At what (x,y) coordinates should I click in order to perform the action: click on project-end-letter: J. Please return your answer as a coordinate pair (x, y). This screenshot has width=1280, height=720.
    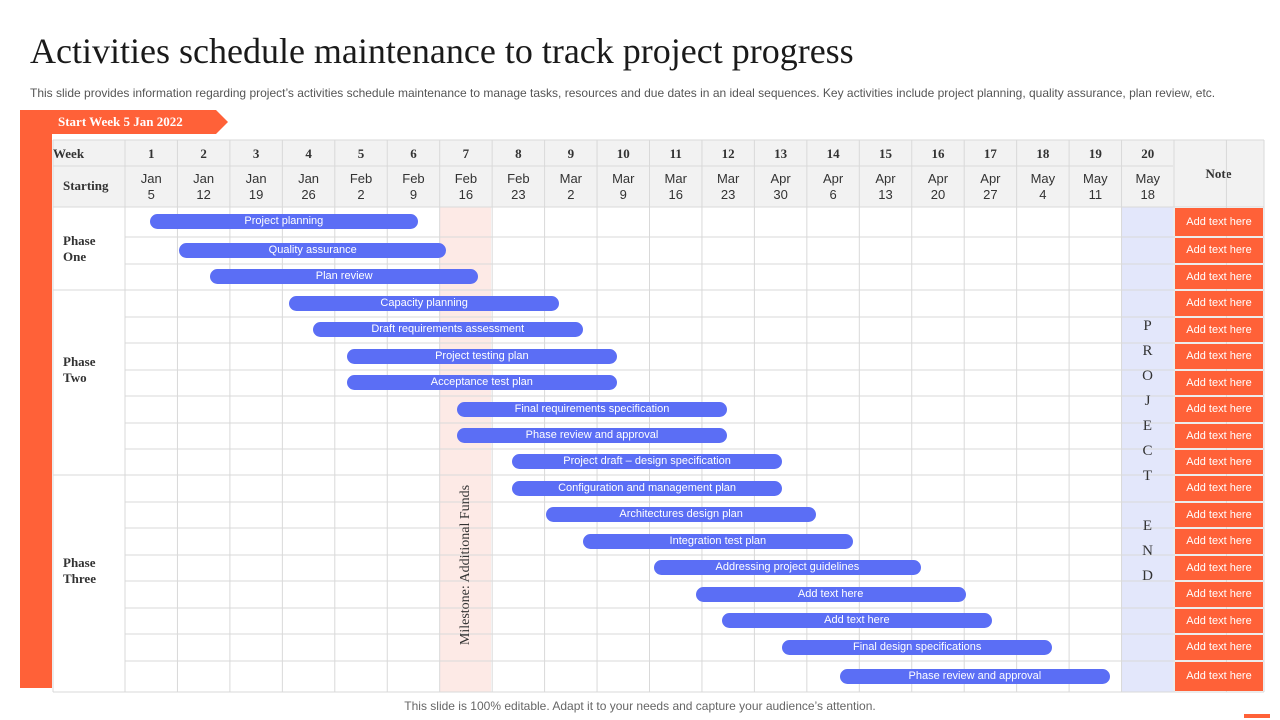
    Looking at the image, I should click on (1147, 401).